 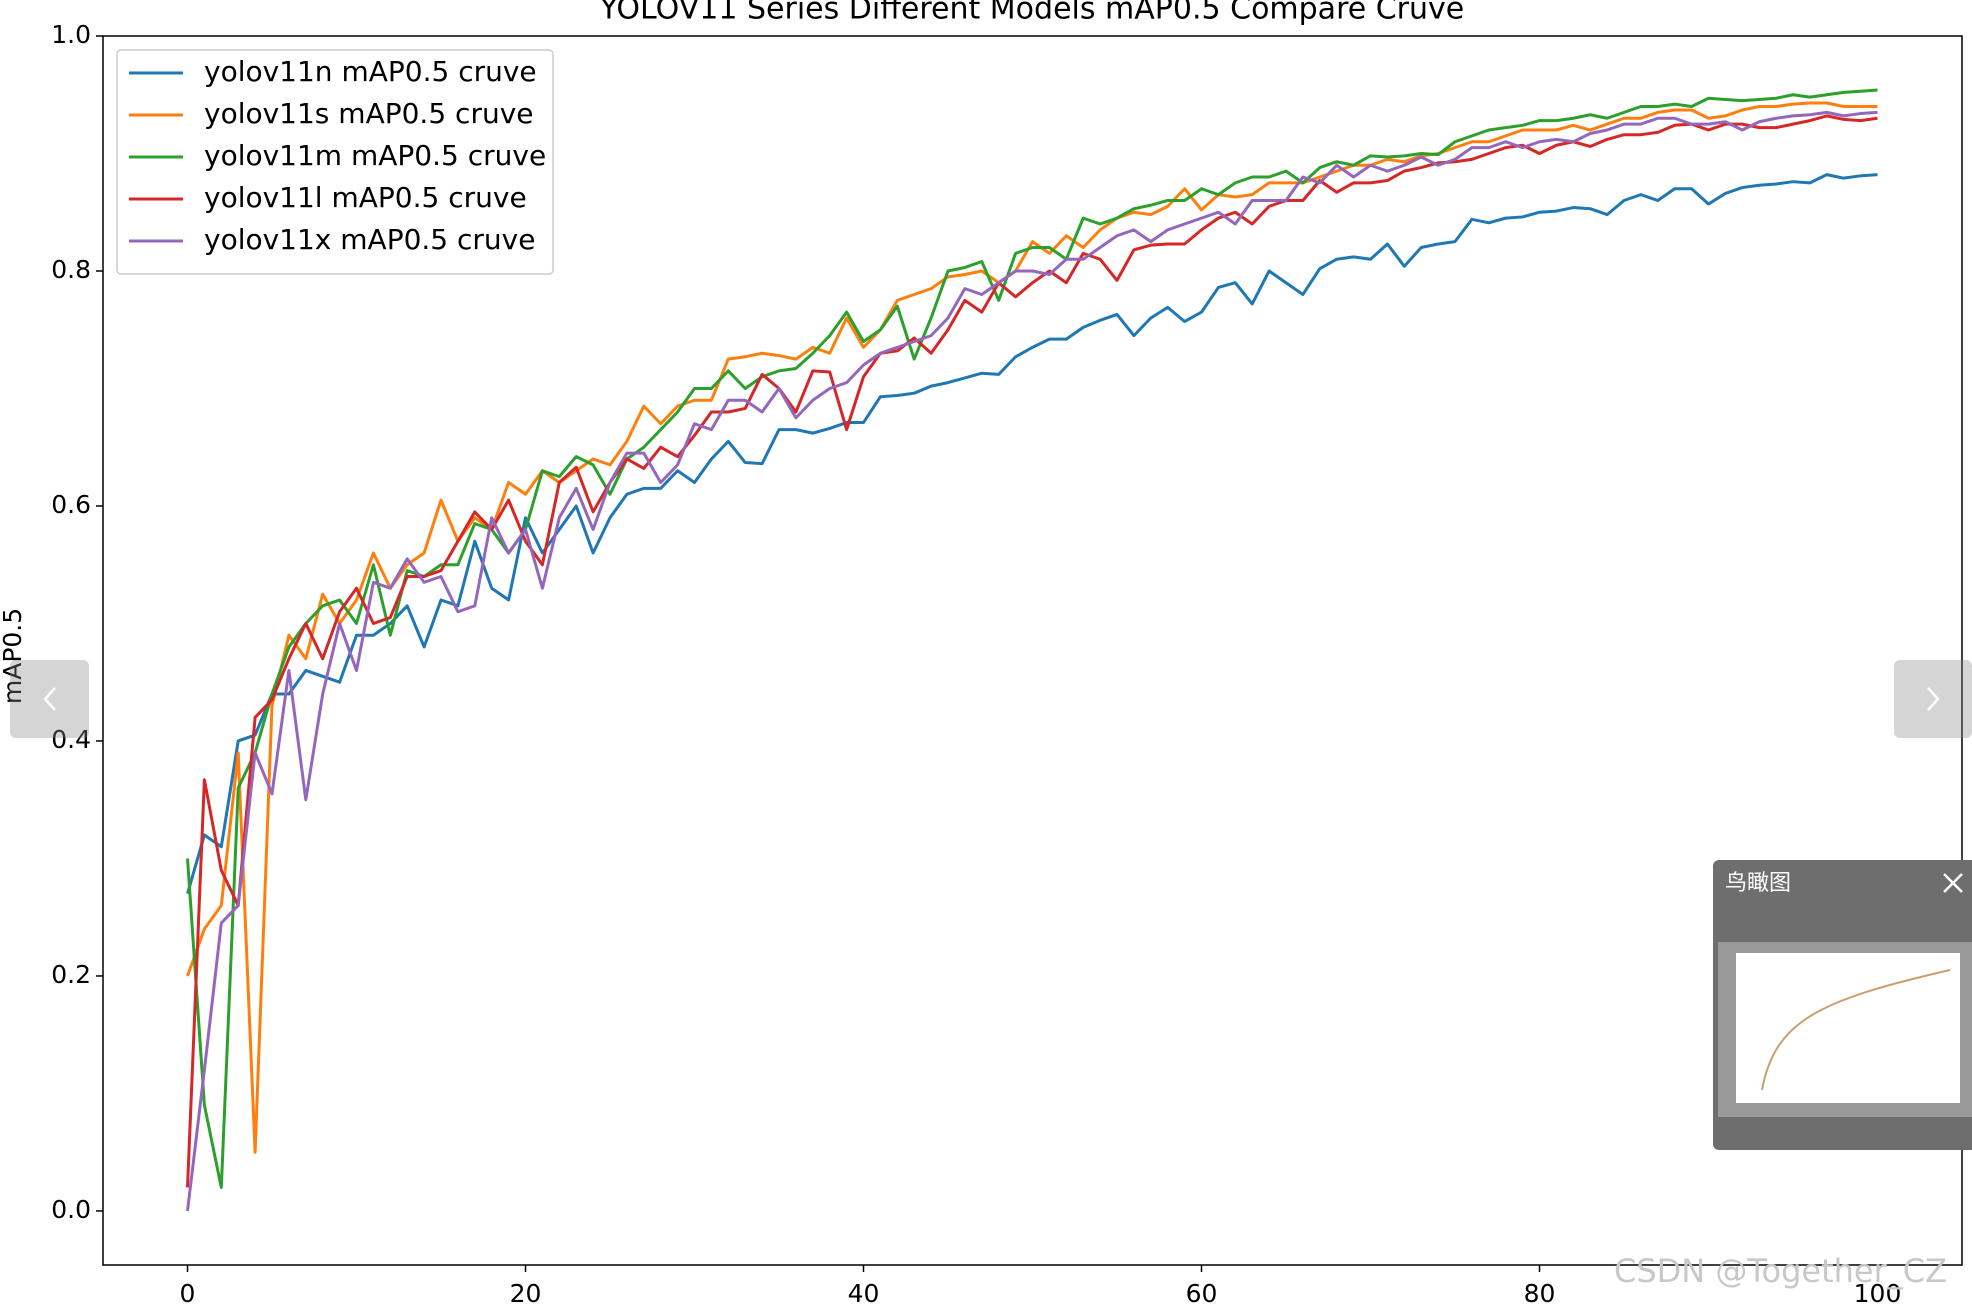 I want to click on x-tick-label: 100, so click(x=1878, y=1292).